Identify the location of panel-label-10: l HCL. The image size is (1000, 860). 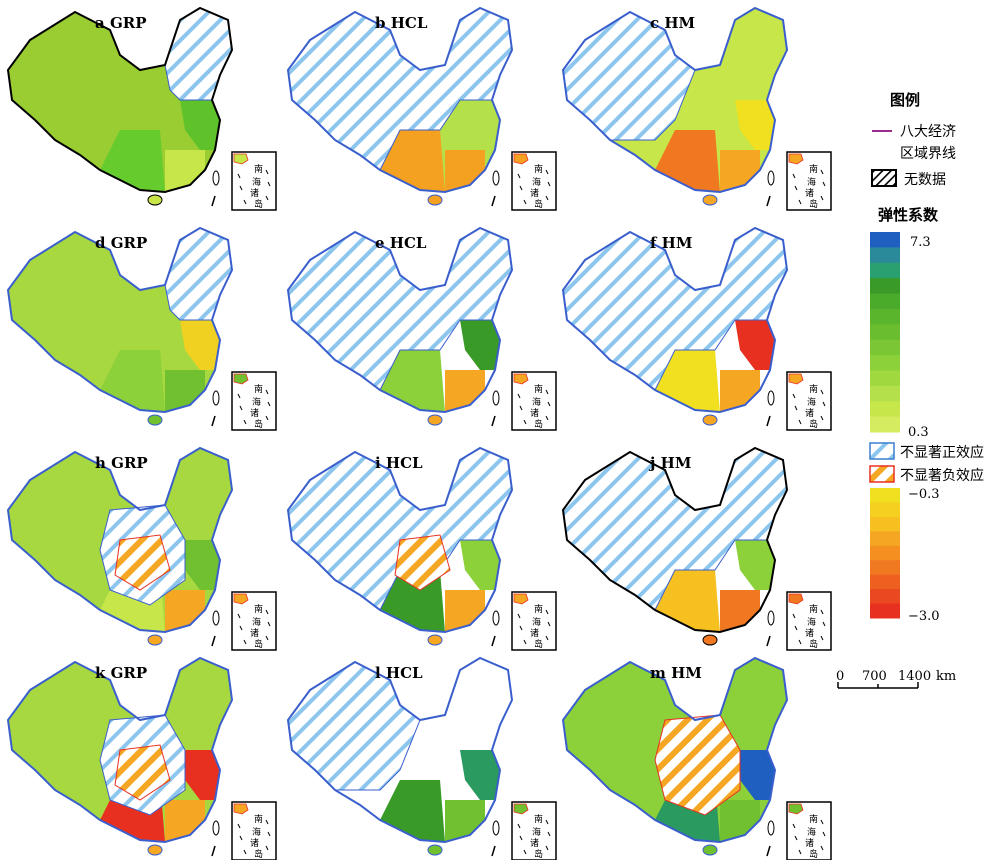
(399, 673).